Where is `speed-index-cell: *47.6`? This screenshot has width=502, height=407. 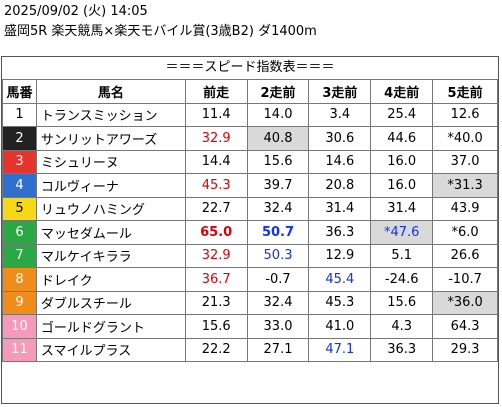
speed-index-cell: *47.6 is located at coordinates (402, 232).